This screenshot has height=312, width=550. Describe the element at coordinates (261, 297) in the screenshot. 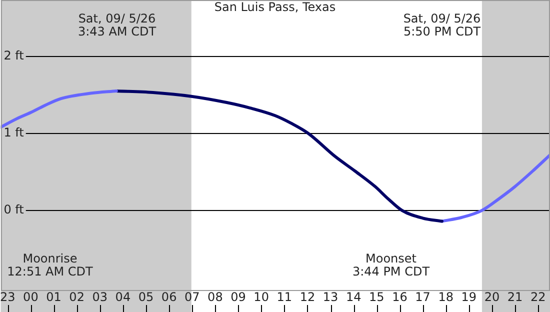

I see `x-tick-label: 10` at that location.